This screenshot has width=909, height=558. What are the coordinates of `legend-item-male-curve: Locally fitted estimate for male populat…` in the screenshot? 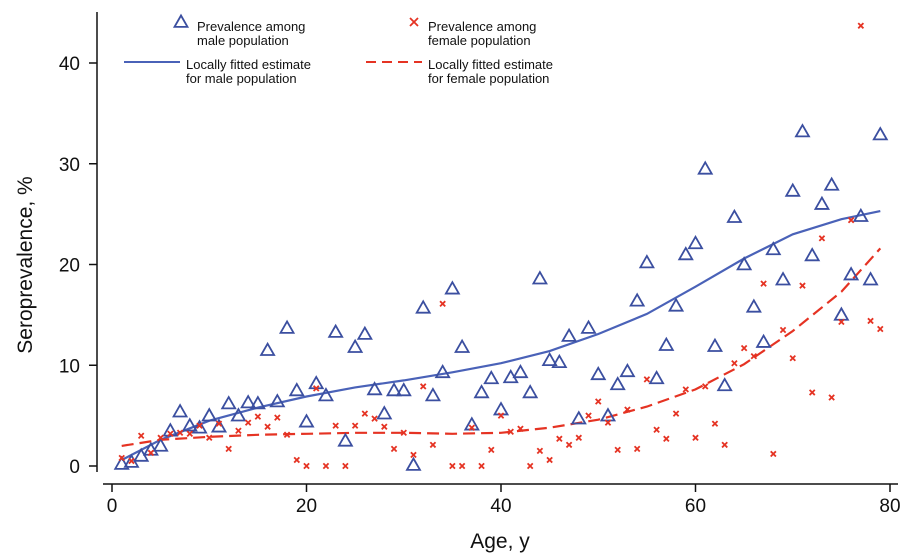 It's located at (217, 71).